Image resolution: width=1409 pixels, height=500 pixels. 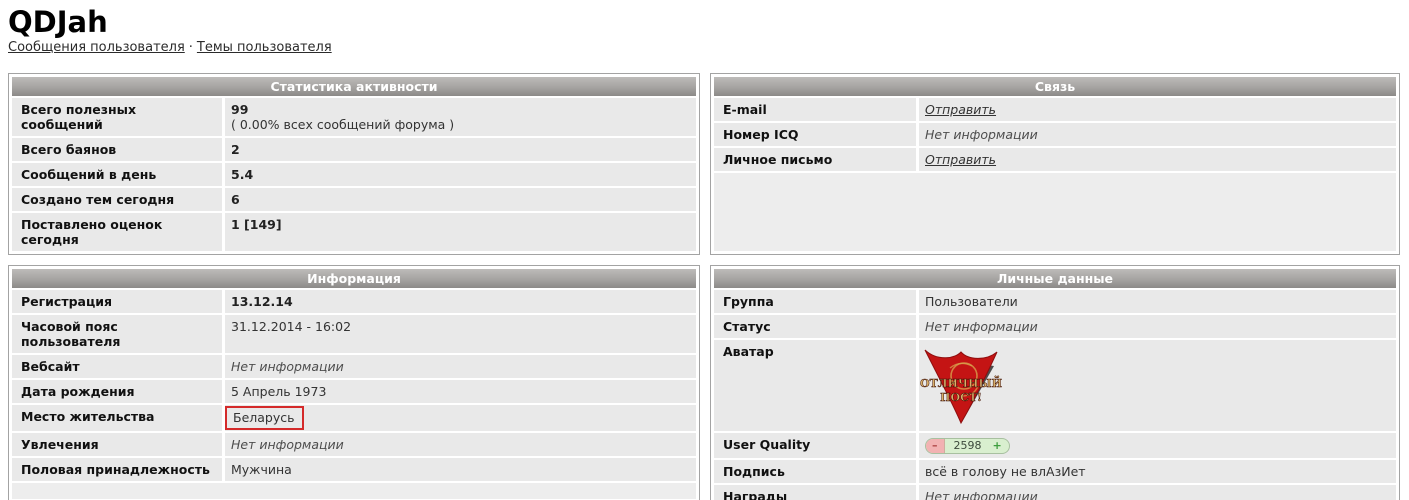 What do you see at coordinates (242, 174) in the screenshot?
I see `stat-value: 5.4` at bounding box center [242, 174].